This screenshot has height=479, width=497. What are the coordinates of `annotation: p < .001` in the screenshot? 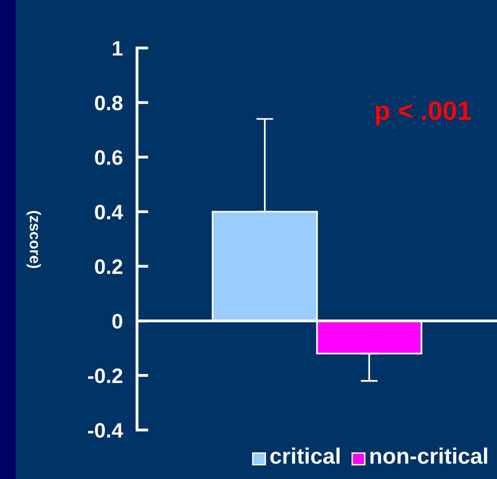 It's located at (424, 113).